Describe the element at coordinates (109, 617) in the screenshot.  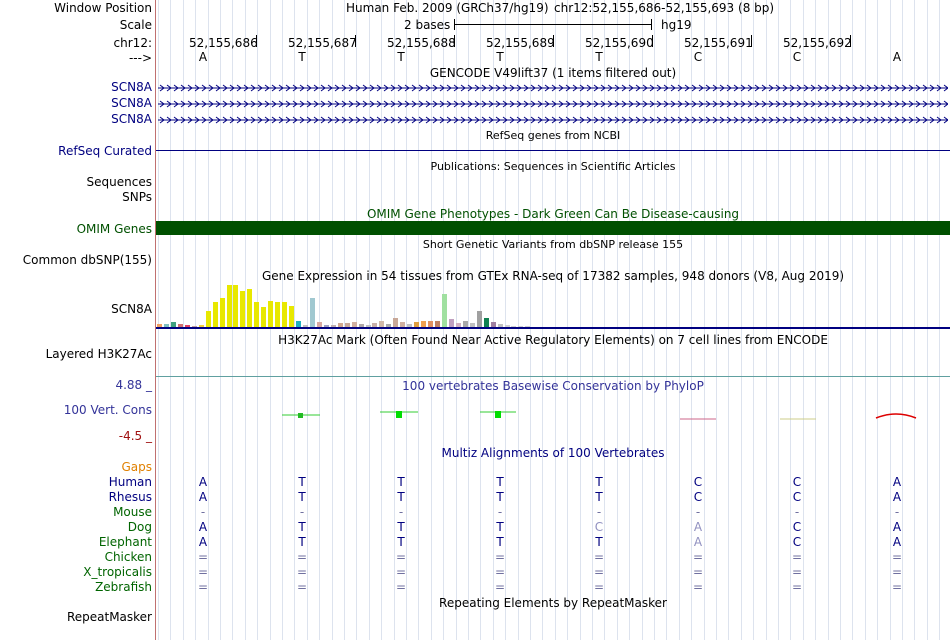
I see `repeatmasker-label: RepeatMasker` at that location.